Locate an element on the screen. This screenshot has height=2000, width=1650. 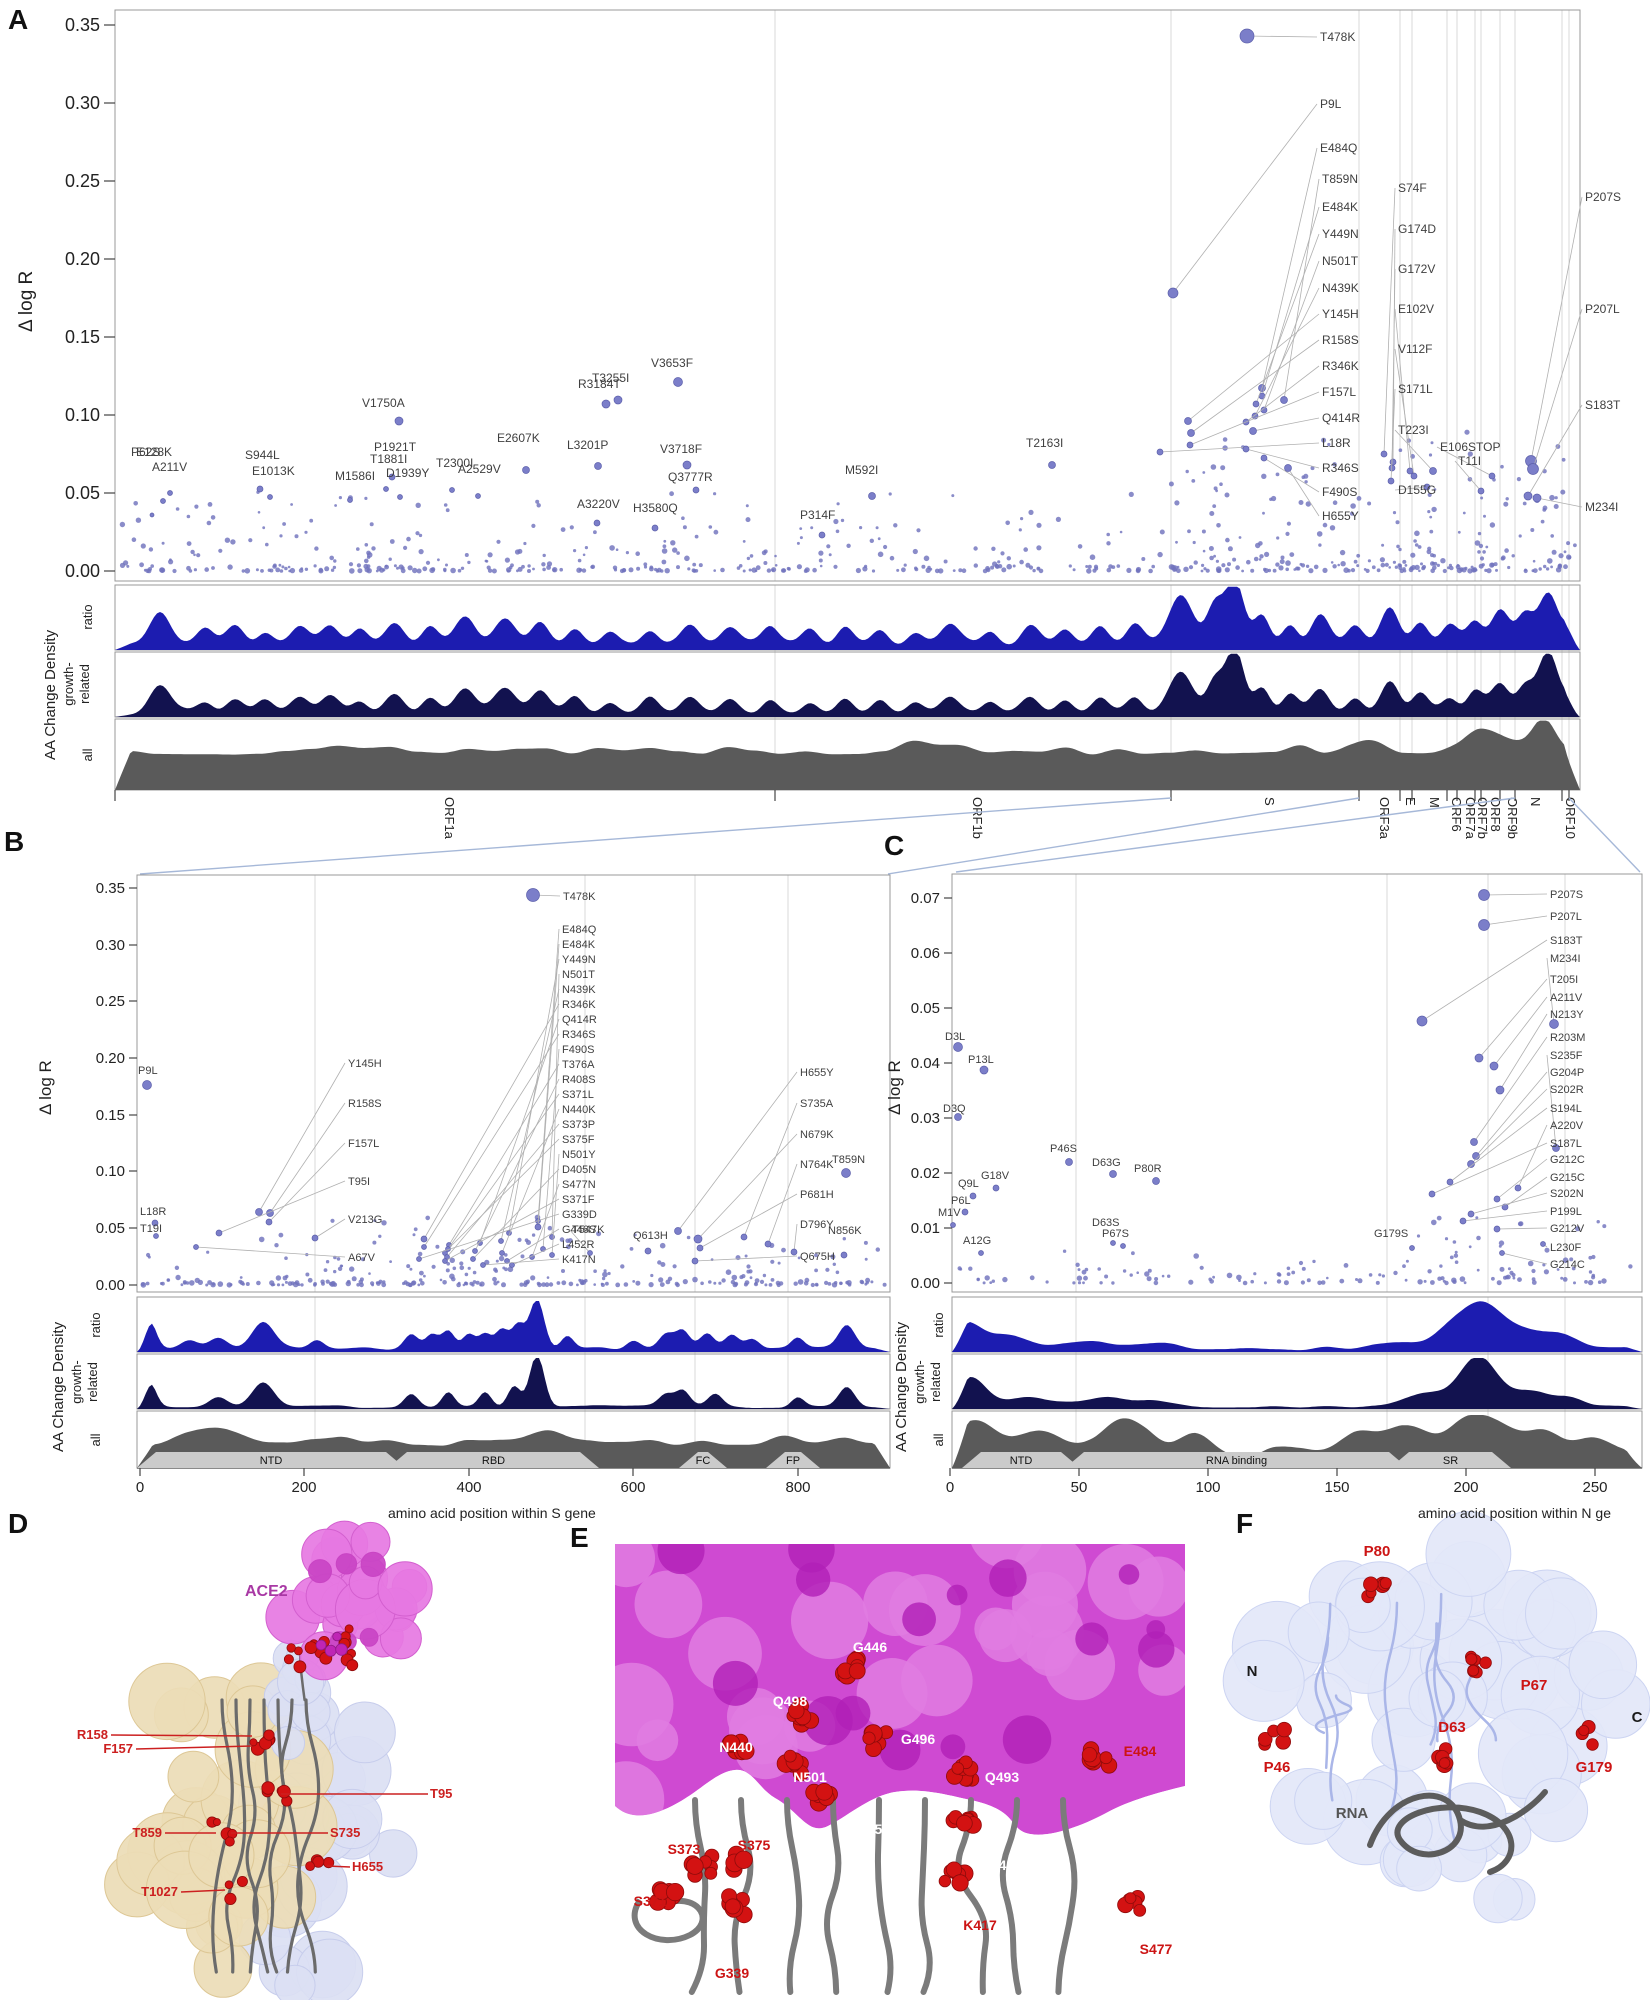
mutation-label-T376A: T376A is located at coordinates (578, 1065).